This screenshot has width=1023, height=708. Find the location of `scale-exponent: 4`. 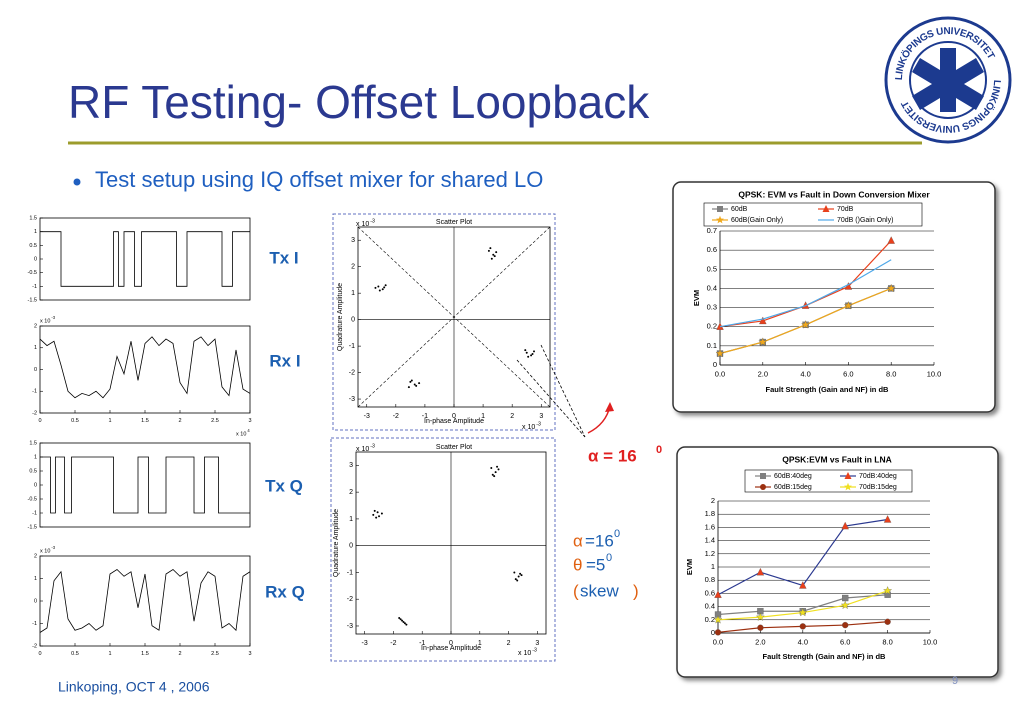

scale-exponent: 4 is located at coordinates (248, 430).